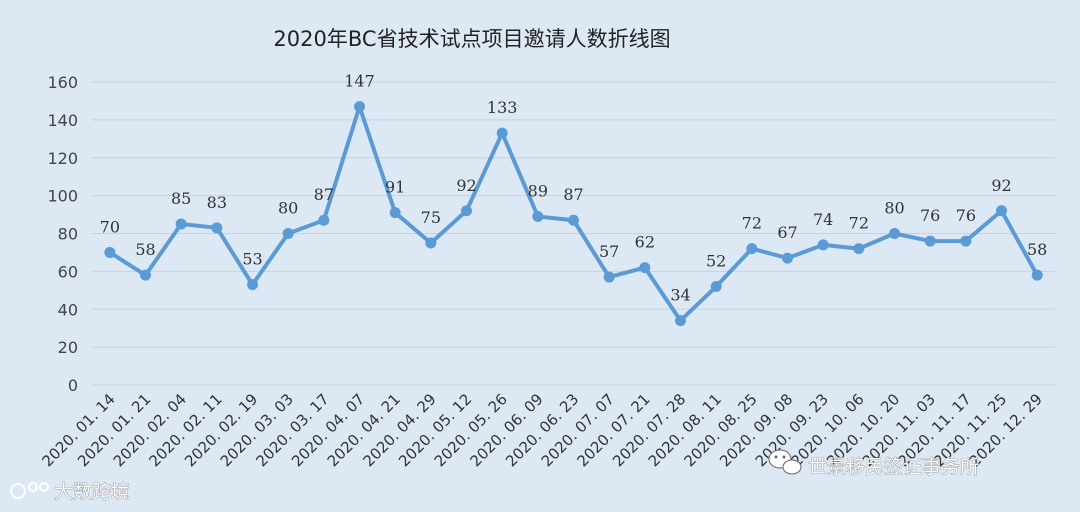 The image size is (1080, 512). I want to click on data-label: 53, so click(252, 259).